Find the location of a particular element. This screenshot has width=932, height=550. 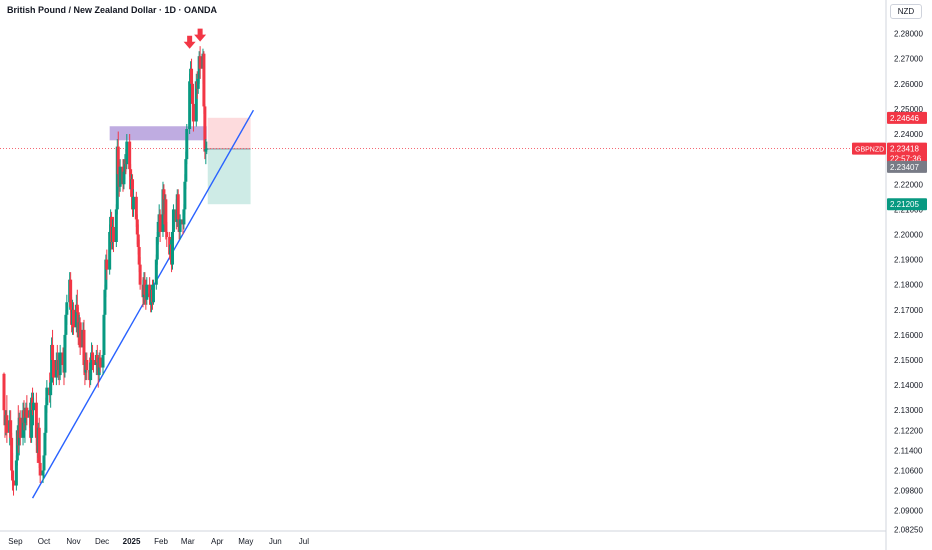

time-tick-label: Nov is located at coordinates (73, 541).